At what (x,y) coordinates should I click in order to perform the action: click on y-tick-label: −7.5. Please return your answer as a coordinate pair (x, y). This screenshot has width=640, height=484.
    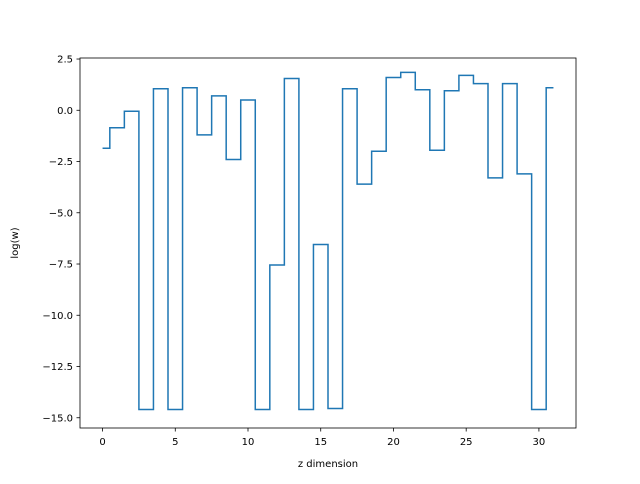
    Looking at the image, I should click on (61, 265).